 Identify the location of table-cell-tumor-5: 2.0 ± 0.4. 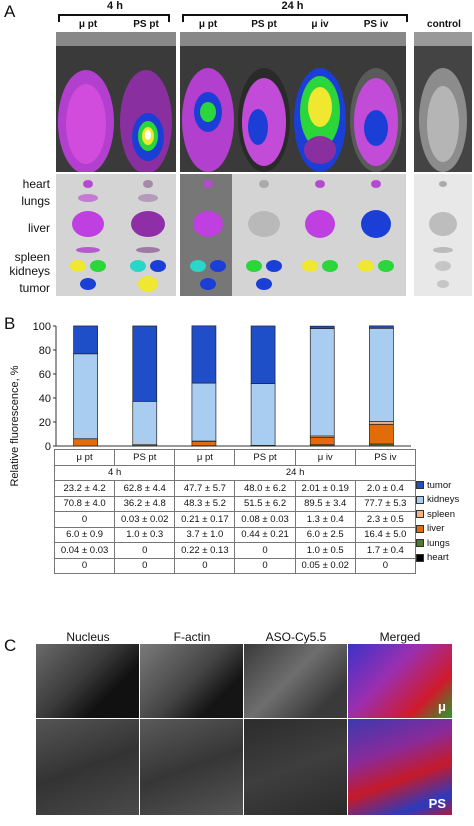
(385, 488).